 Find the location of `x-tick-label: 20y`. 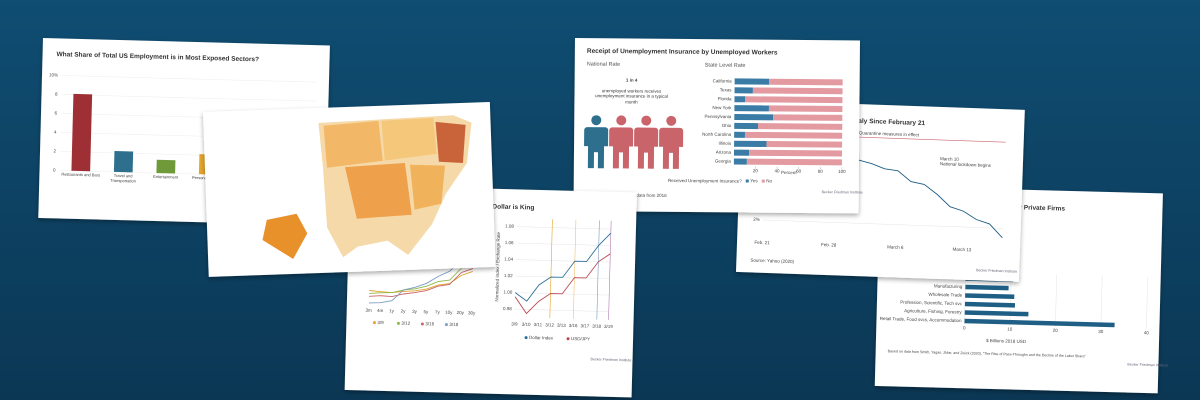

x-tick-label: 20y is located at coordinates (461, 312).